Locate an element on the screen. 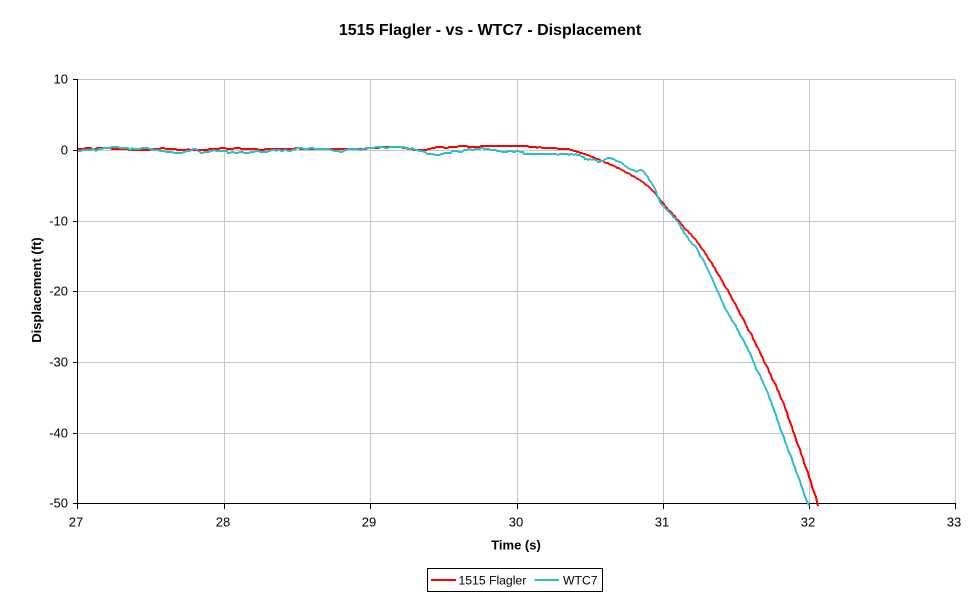 This screenshot has height=605, width=979. svg-text: WTC7 is located at coordinates (580, 581).